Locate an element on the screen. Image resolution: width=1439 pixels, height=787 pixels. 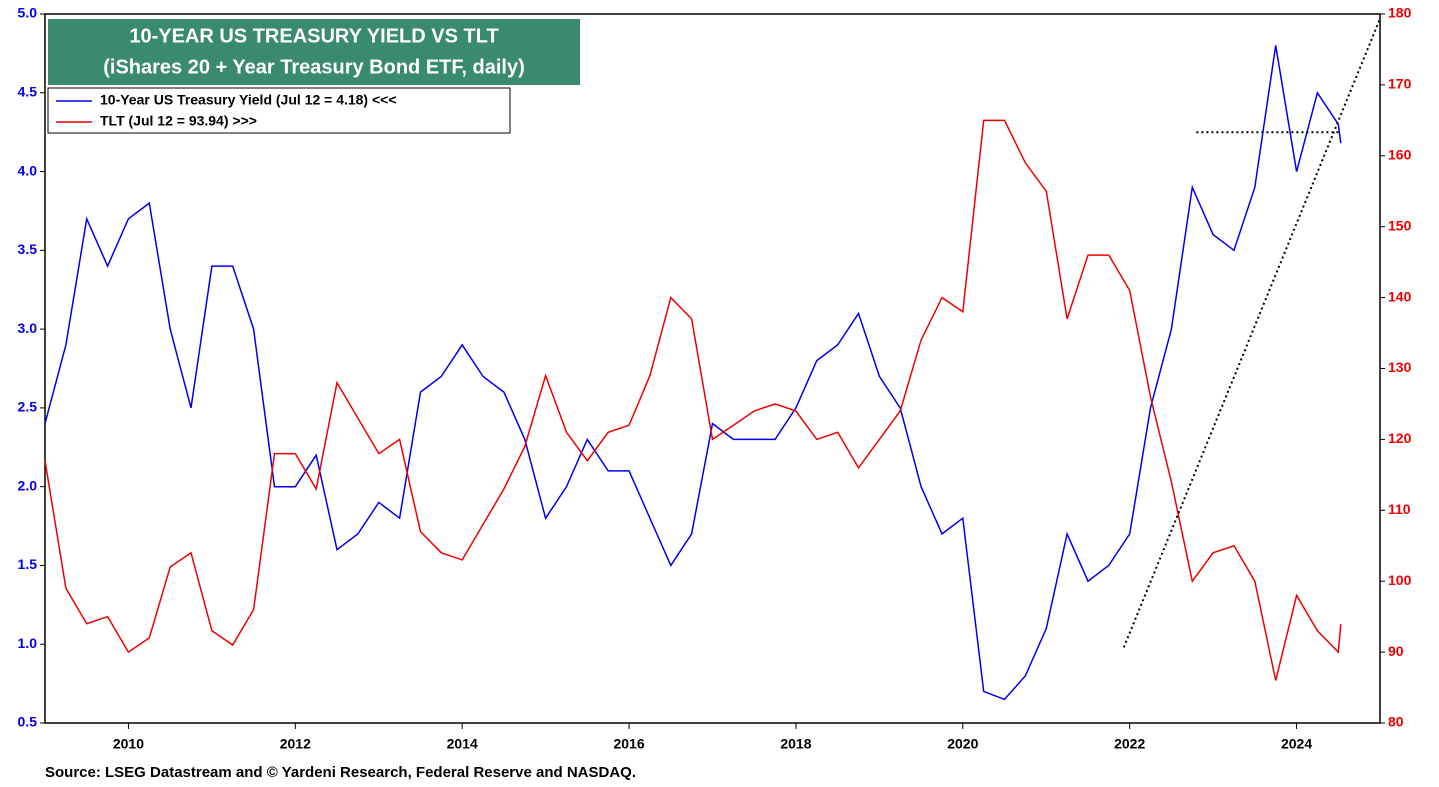
x-tick-label: 2018 is located at coordinates (795, 744).